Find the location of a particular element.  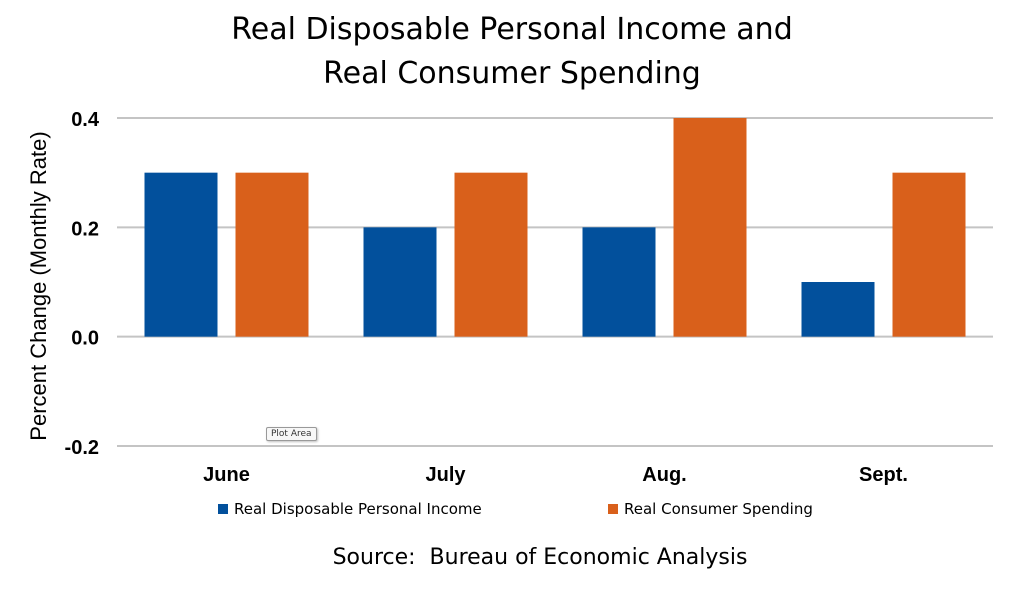

legend-item-spending: Real Consumer Spending is located at coordinates (710, 509).